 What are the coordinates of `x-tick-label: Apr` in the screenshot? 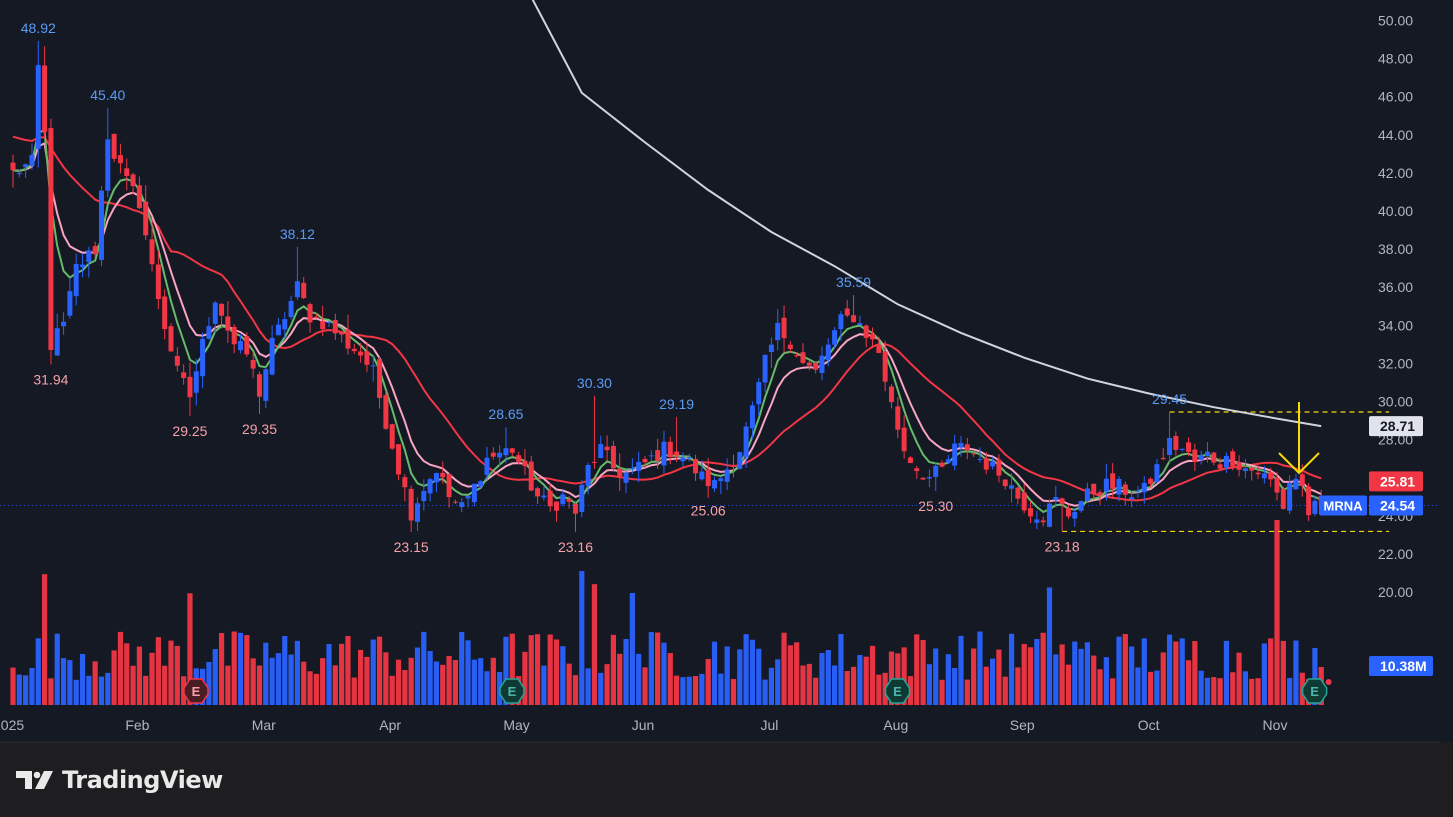 It's located at (390, 725).